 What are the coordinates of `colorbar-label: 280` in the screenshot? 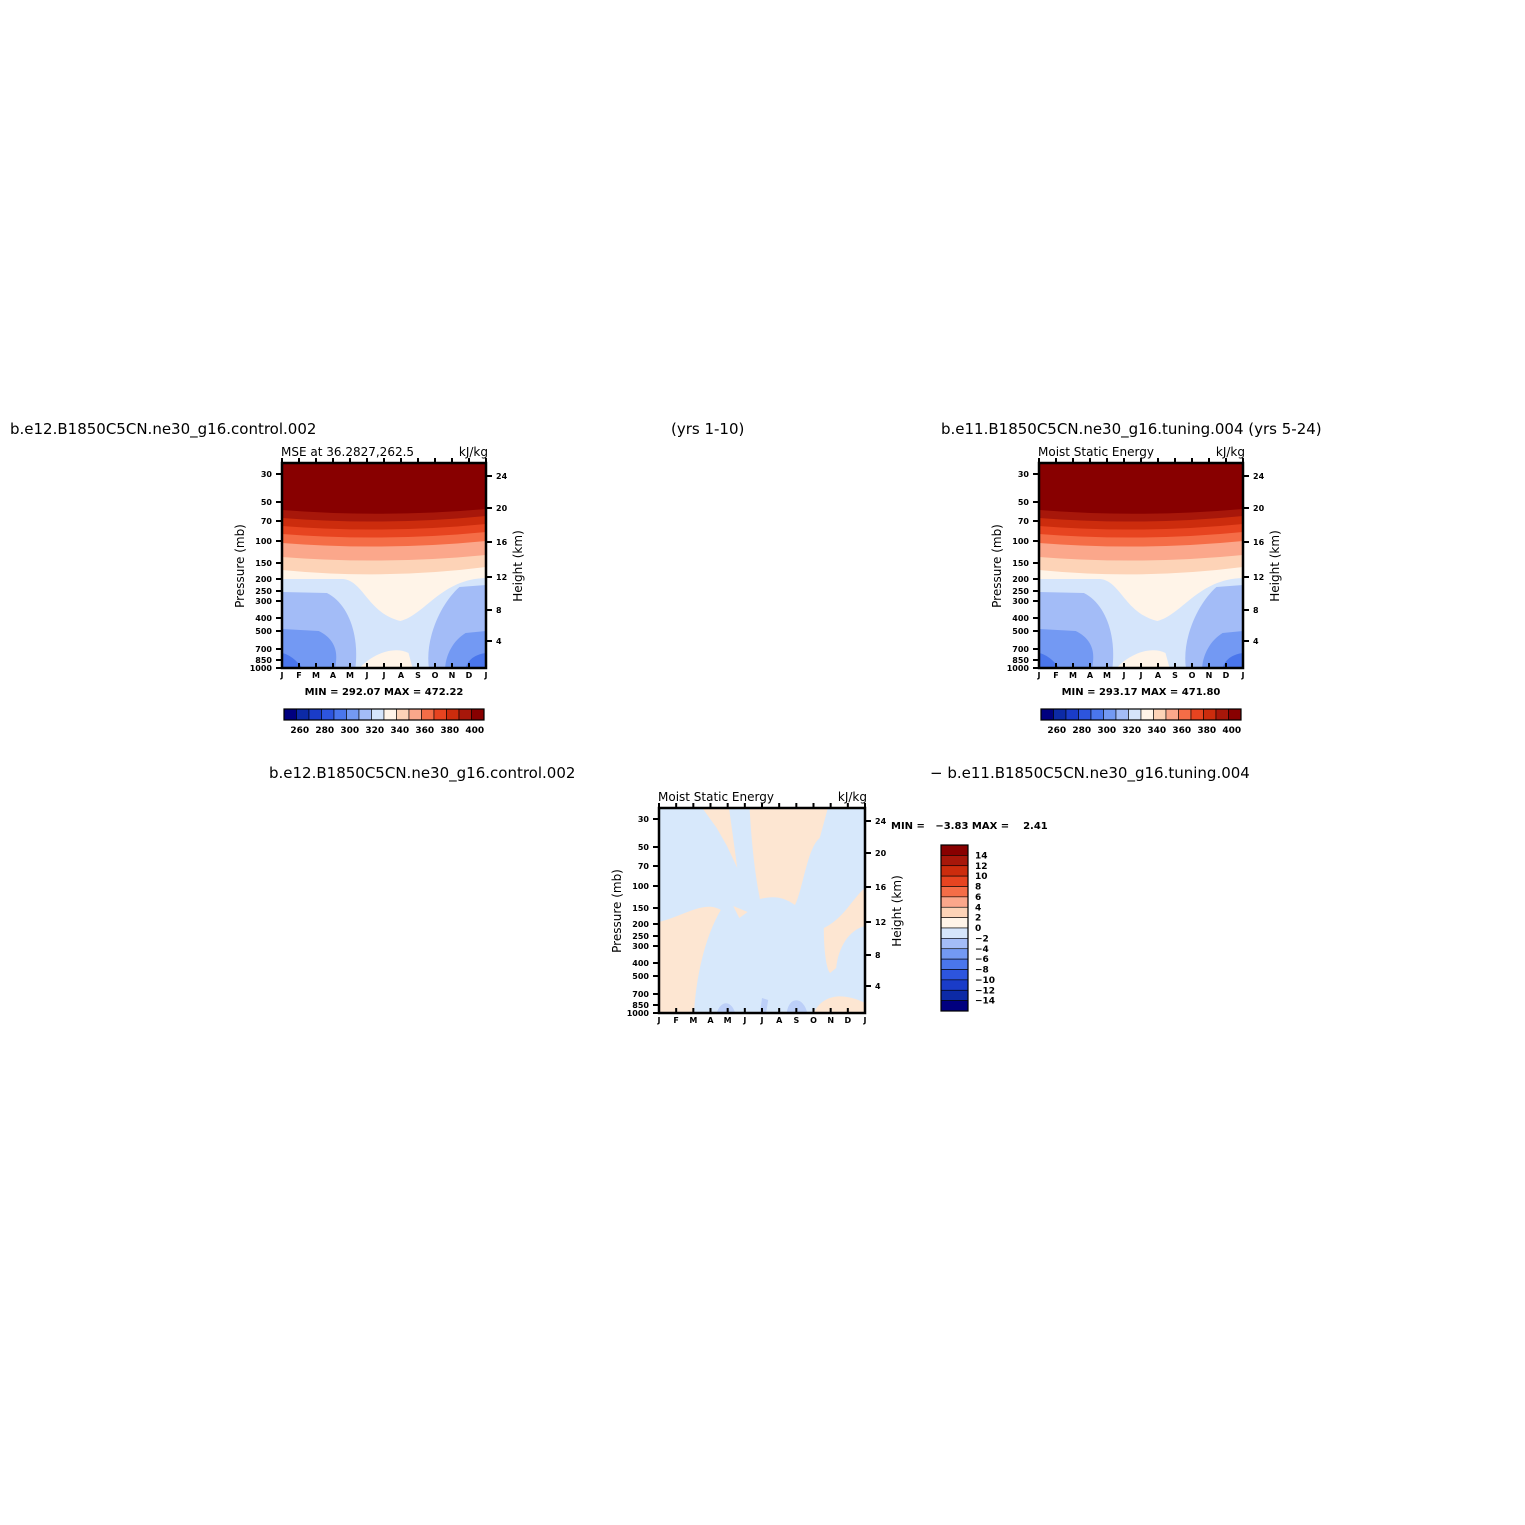 It's located at (1081, 731).